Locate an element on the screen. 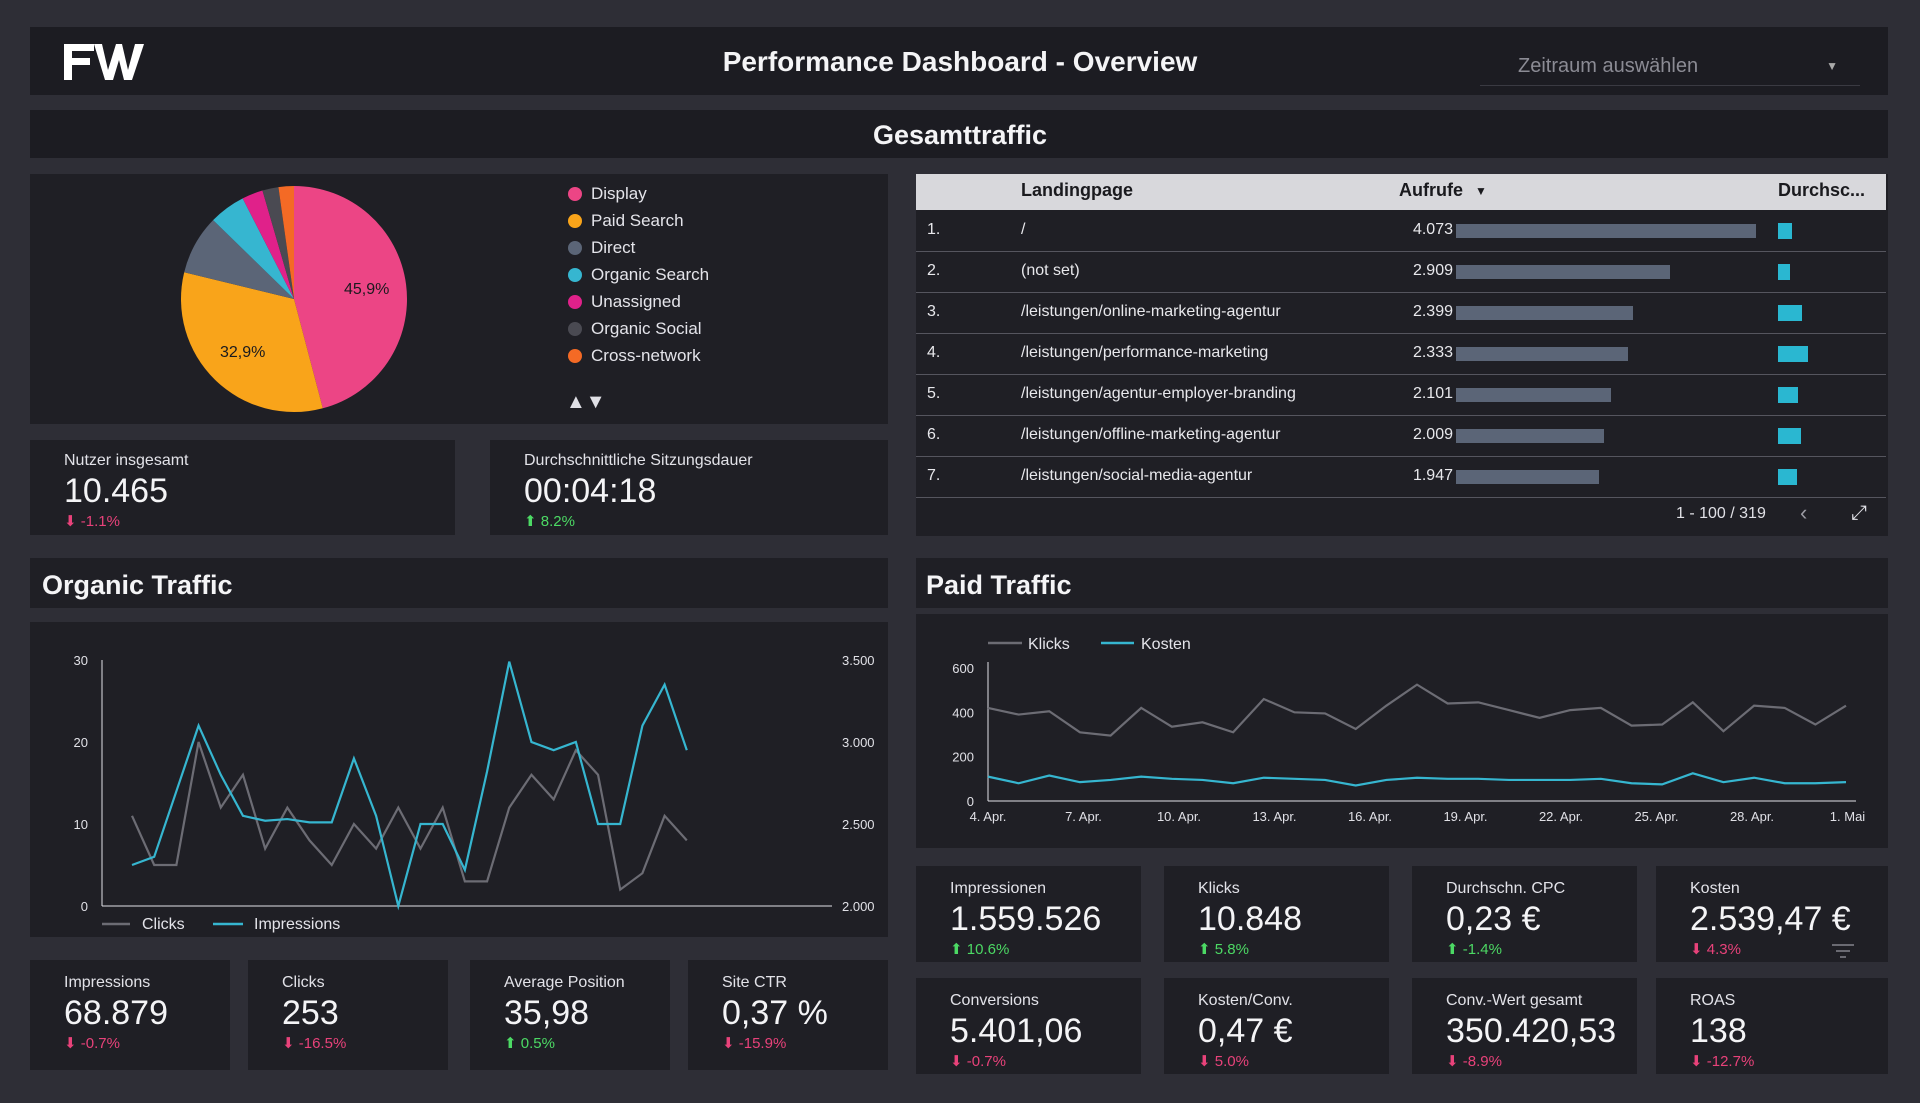 This screenshot has height=1103, width=1920. row-number: 2. is located at coordinates (934, 270).